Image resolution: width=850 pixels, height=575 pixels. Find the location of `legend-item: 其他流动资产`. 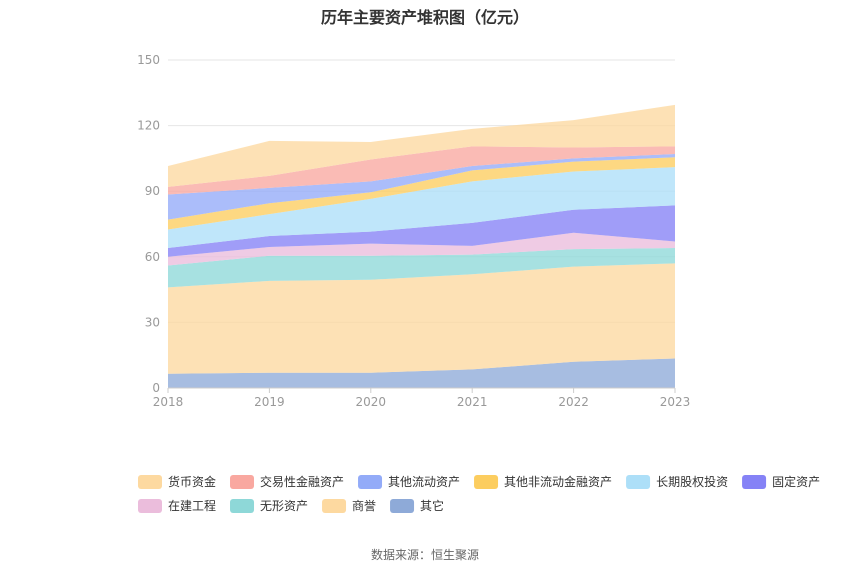

legend-item: 其他流动资产 is located at coordinates (409, 482).